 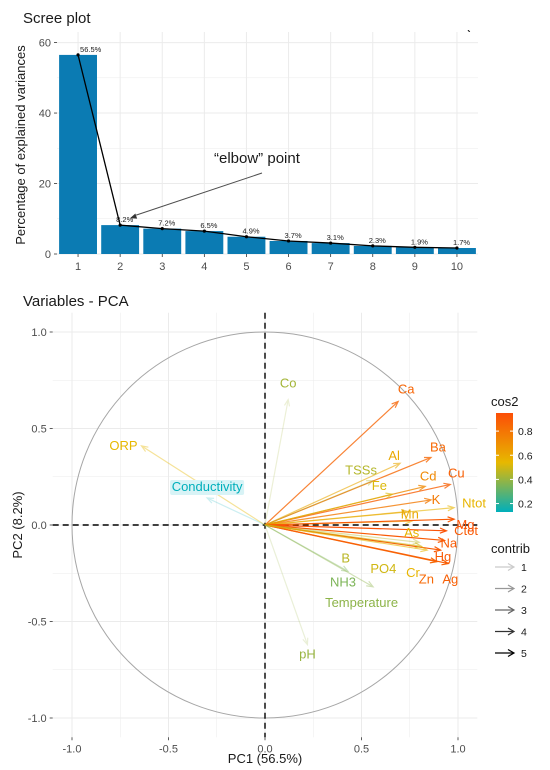 What do you see at coordinates (204, 267) in the screenshot?
I see `scree-xtick-label: 4` at bounding box center [204, 267].